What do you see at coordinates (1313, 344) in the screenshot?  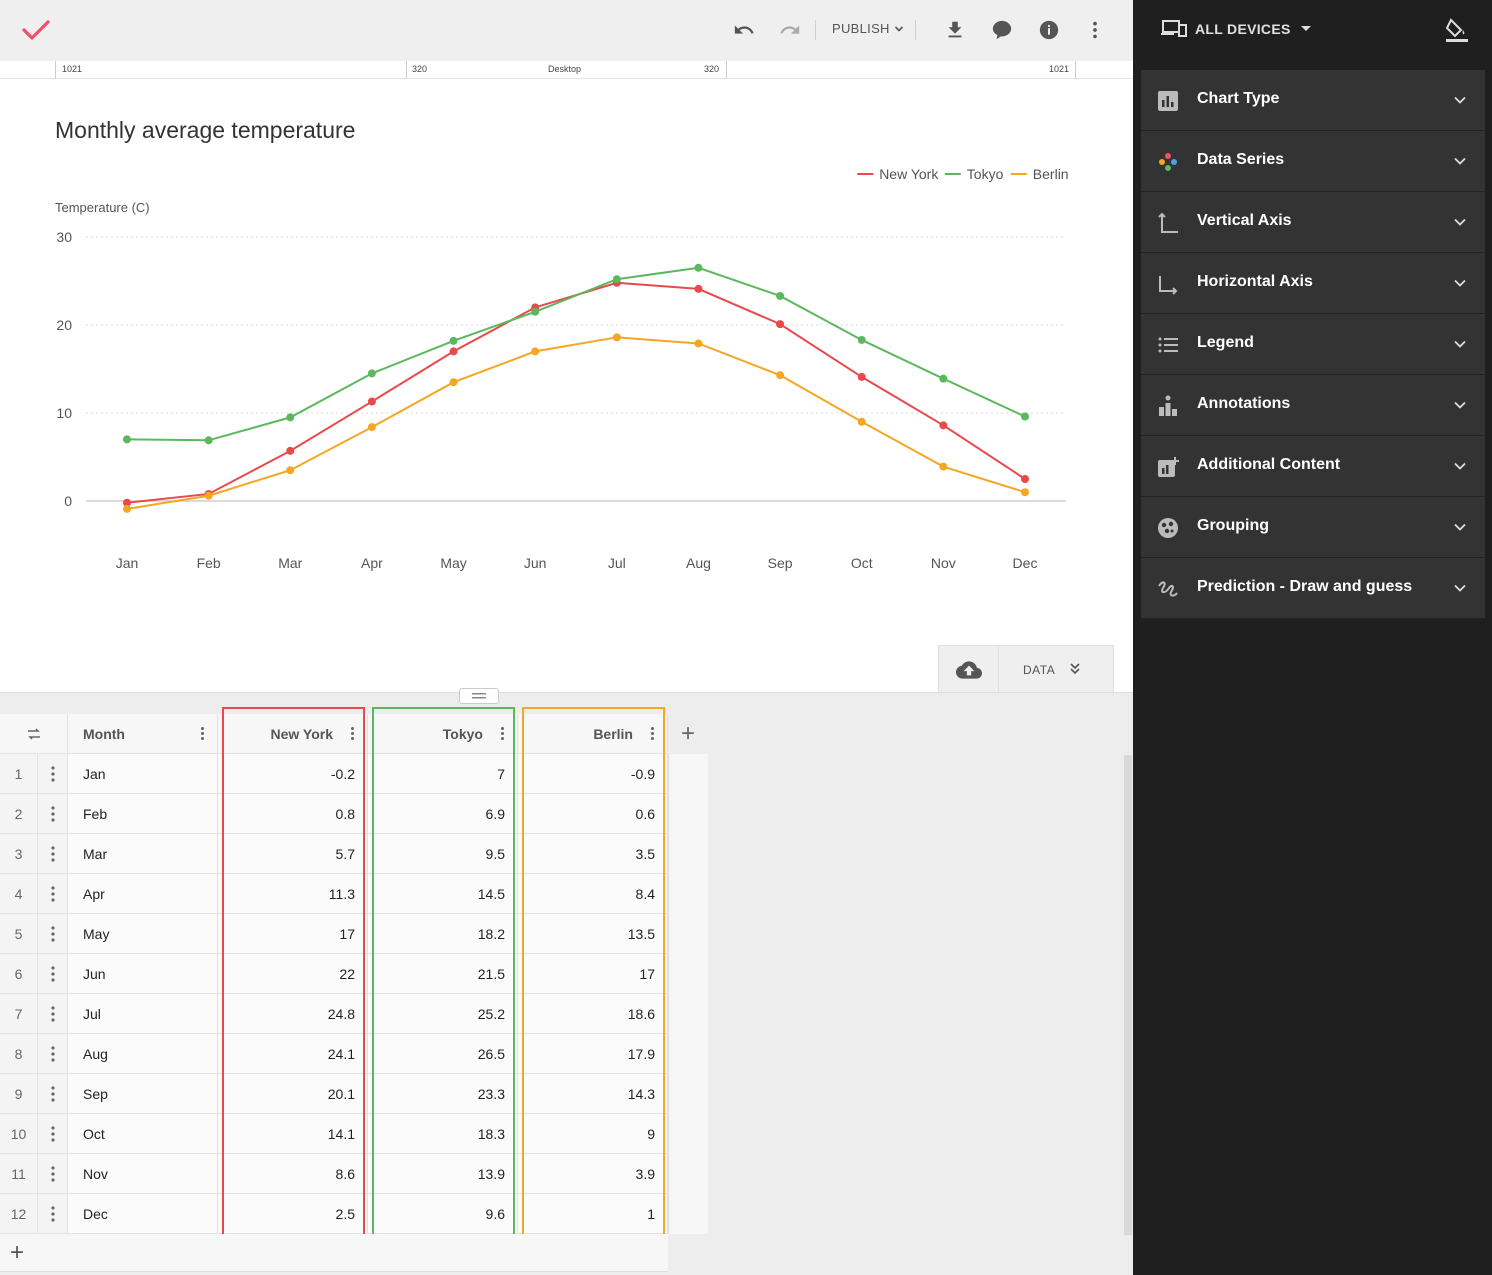 I see `accordion-item-legend: Legend` at bounding box center [1313, 344].